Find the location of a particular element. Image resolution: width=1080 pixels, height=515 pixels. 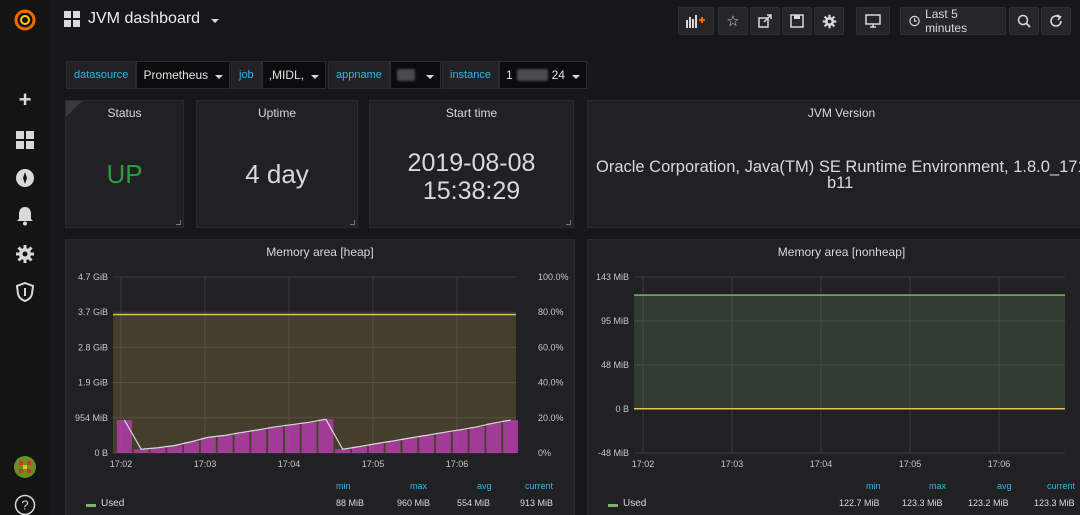

y-tick-label: 954 MiB is located at coordinates (91, 418).